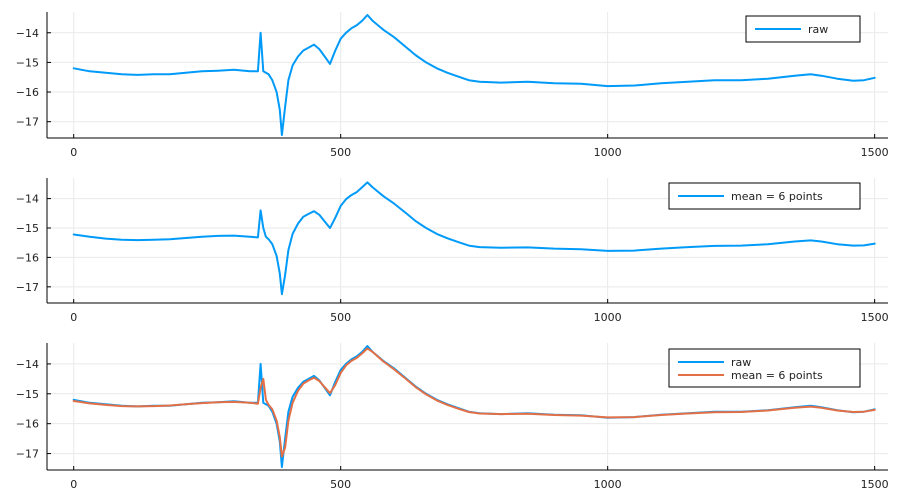 This screenshot has width=900, height=500. What do you see at coordinates (764, 368) in the screenshot?
I see `legend-box` at bounding box center [764, 368].